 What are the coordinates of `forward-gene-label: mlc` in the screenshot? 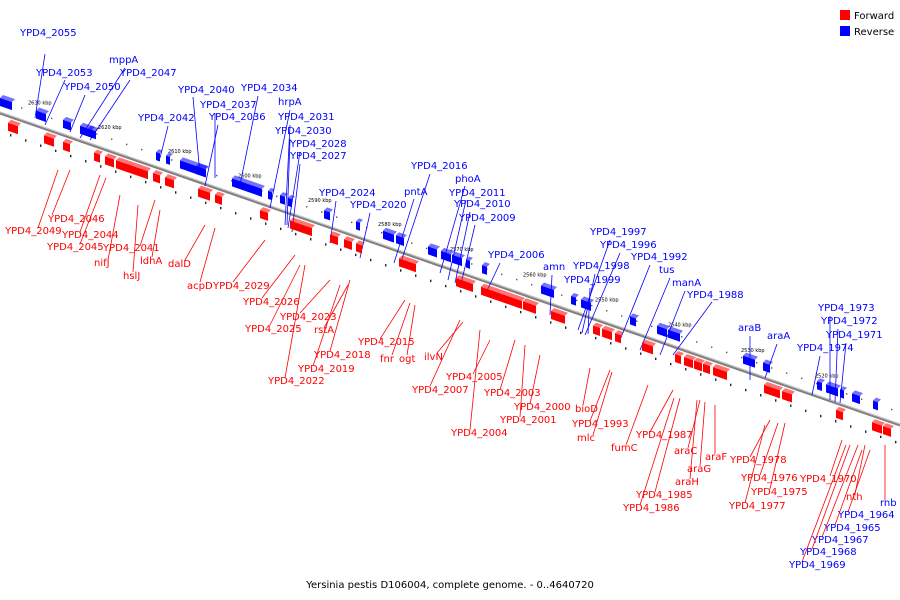 It's located at (586, 438).